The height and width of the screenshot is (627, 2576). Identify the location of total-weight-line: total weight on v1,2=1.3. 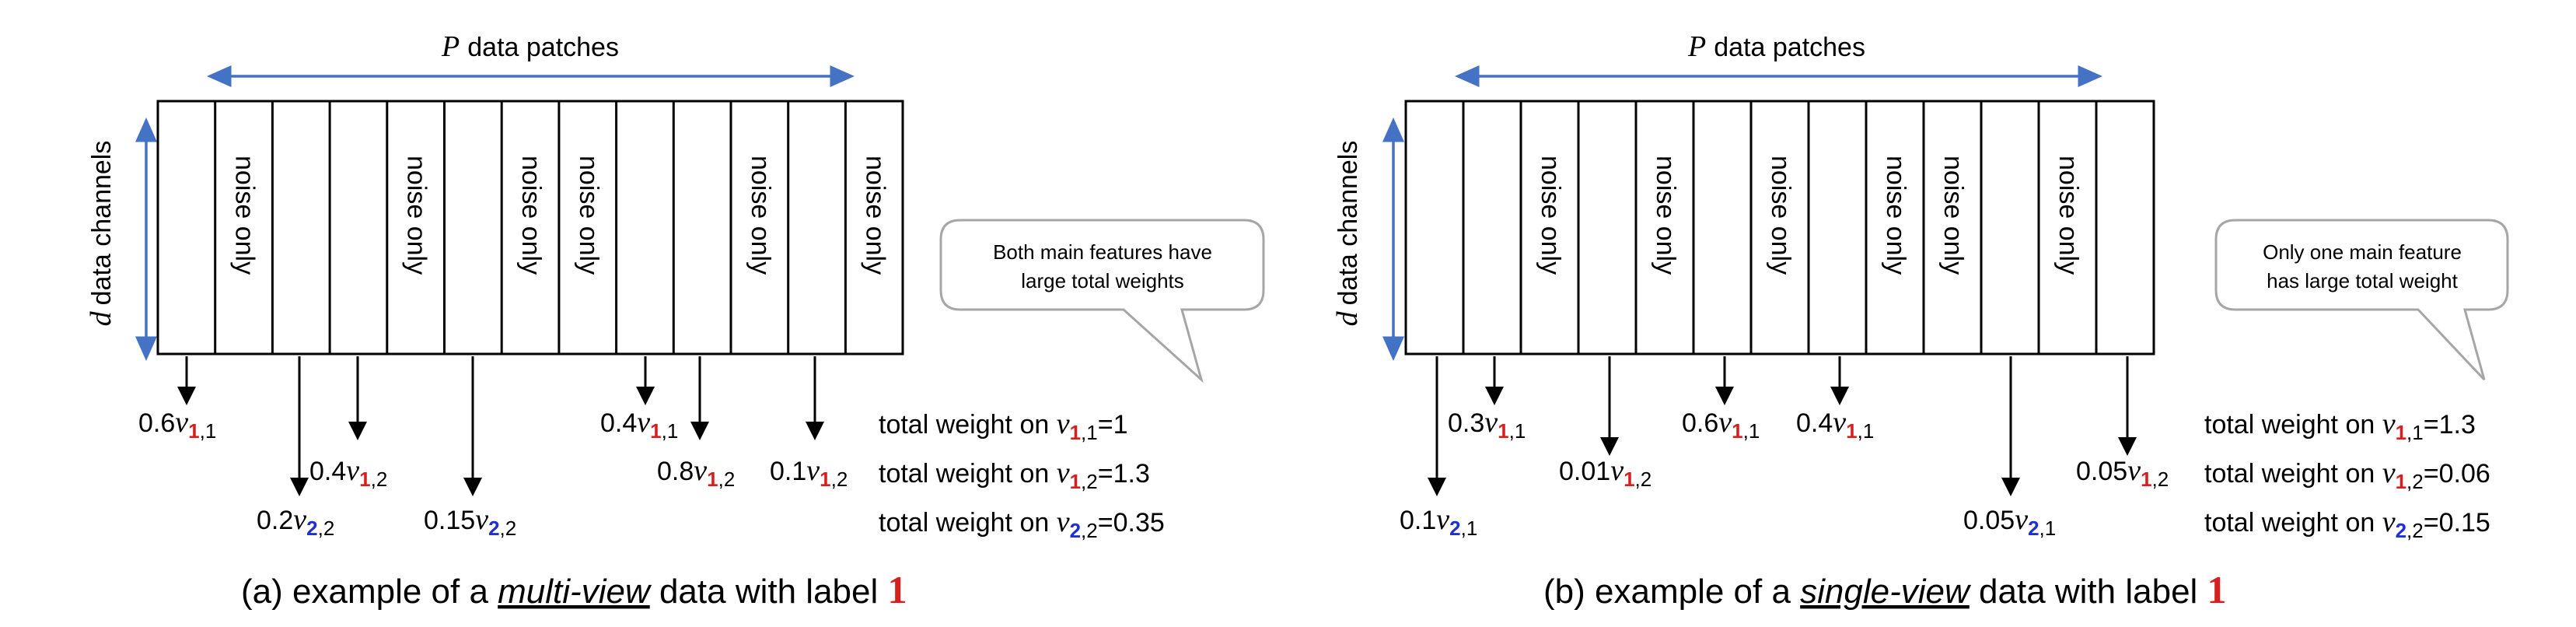
(1014, 475).